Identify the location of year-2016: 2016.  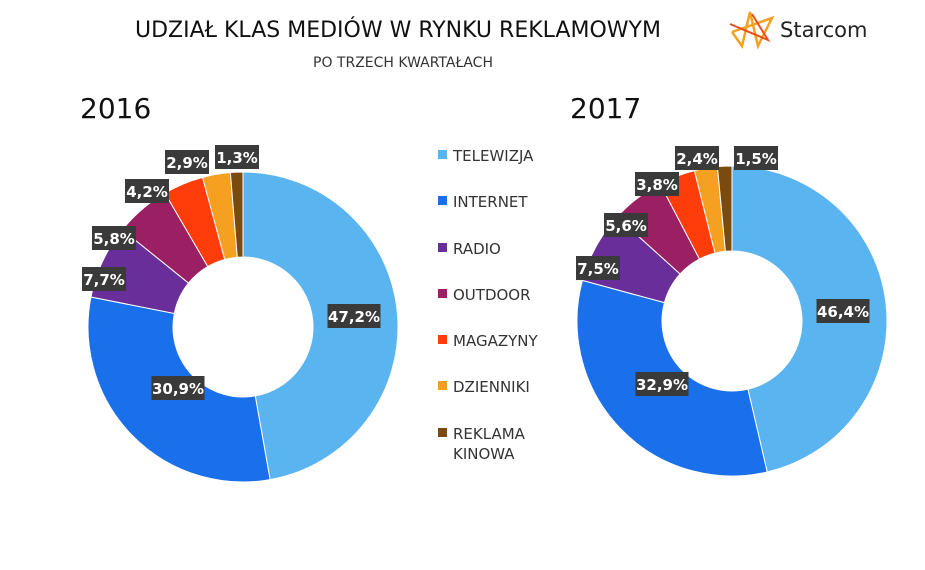
(116, 108).